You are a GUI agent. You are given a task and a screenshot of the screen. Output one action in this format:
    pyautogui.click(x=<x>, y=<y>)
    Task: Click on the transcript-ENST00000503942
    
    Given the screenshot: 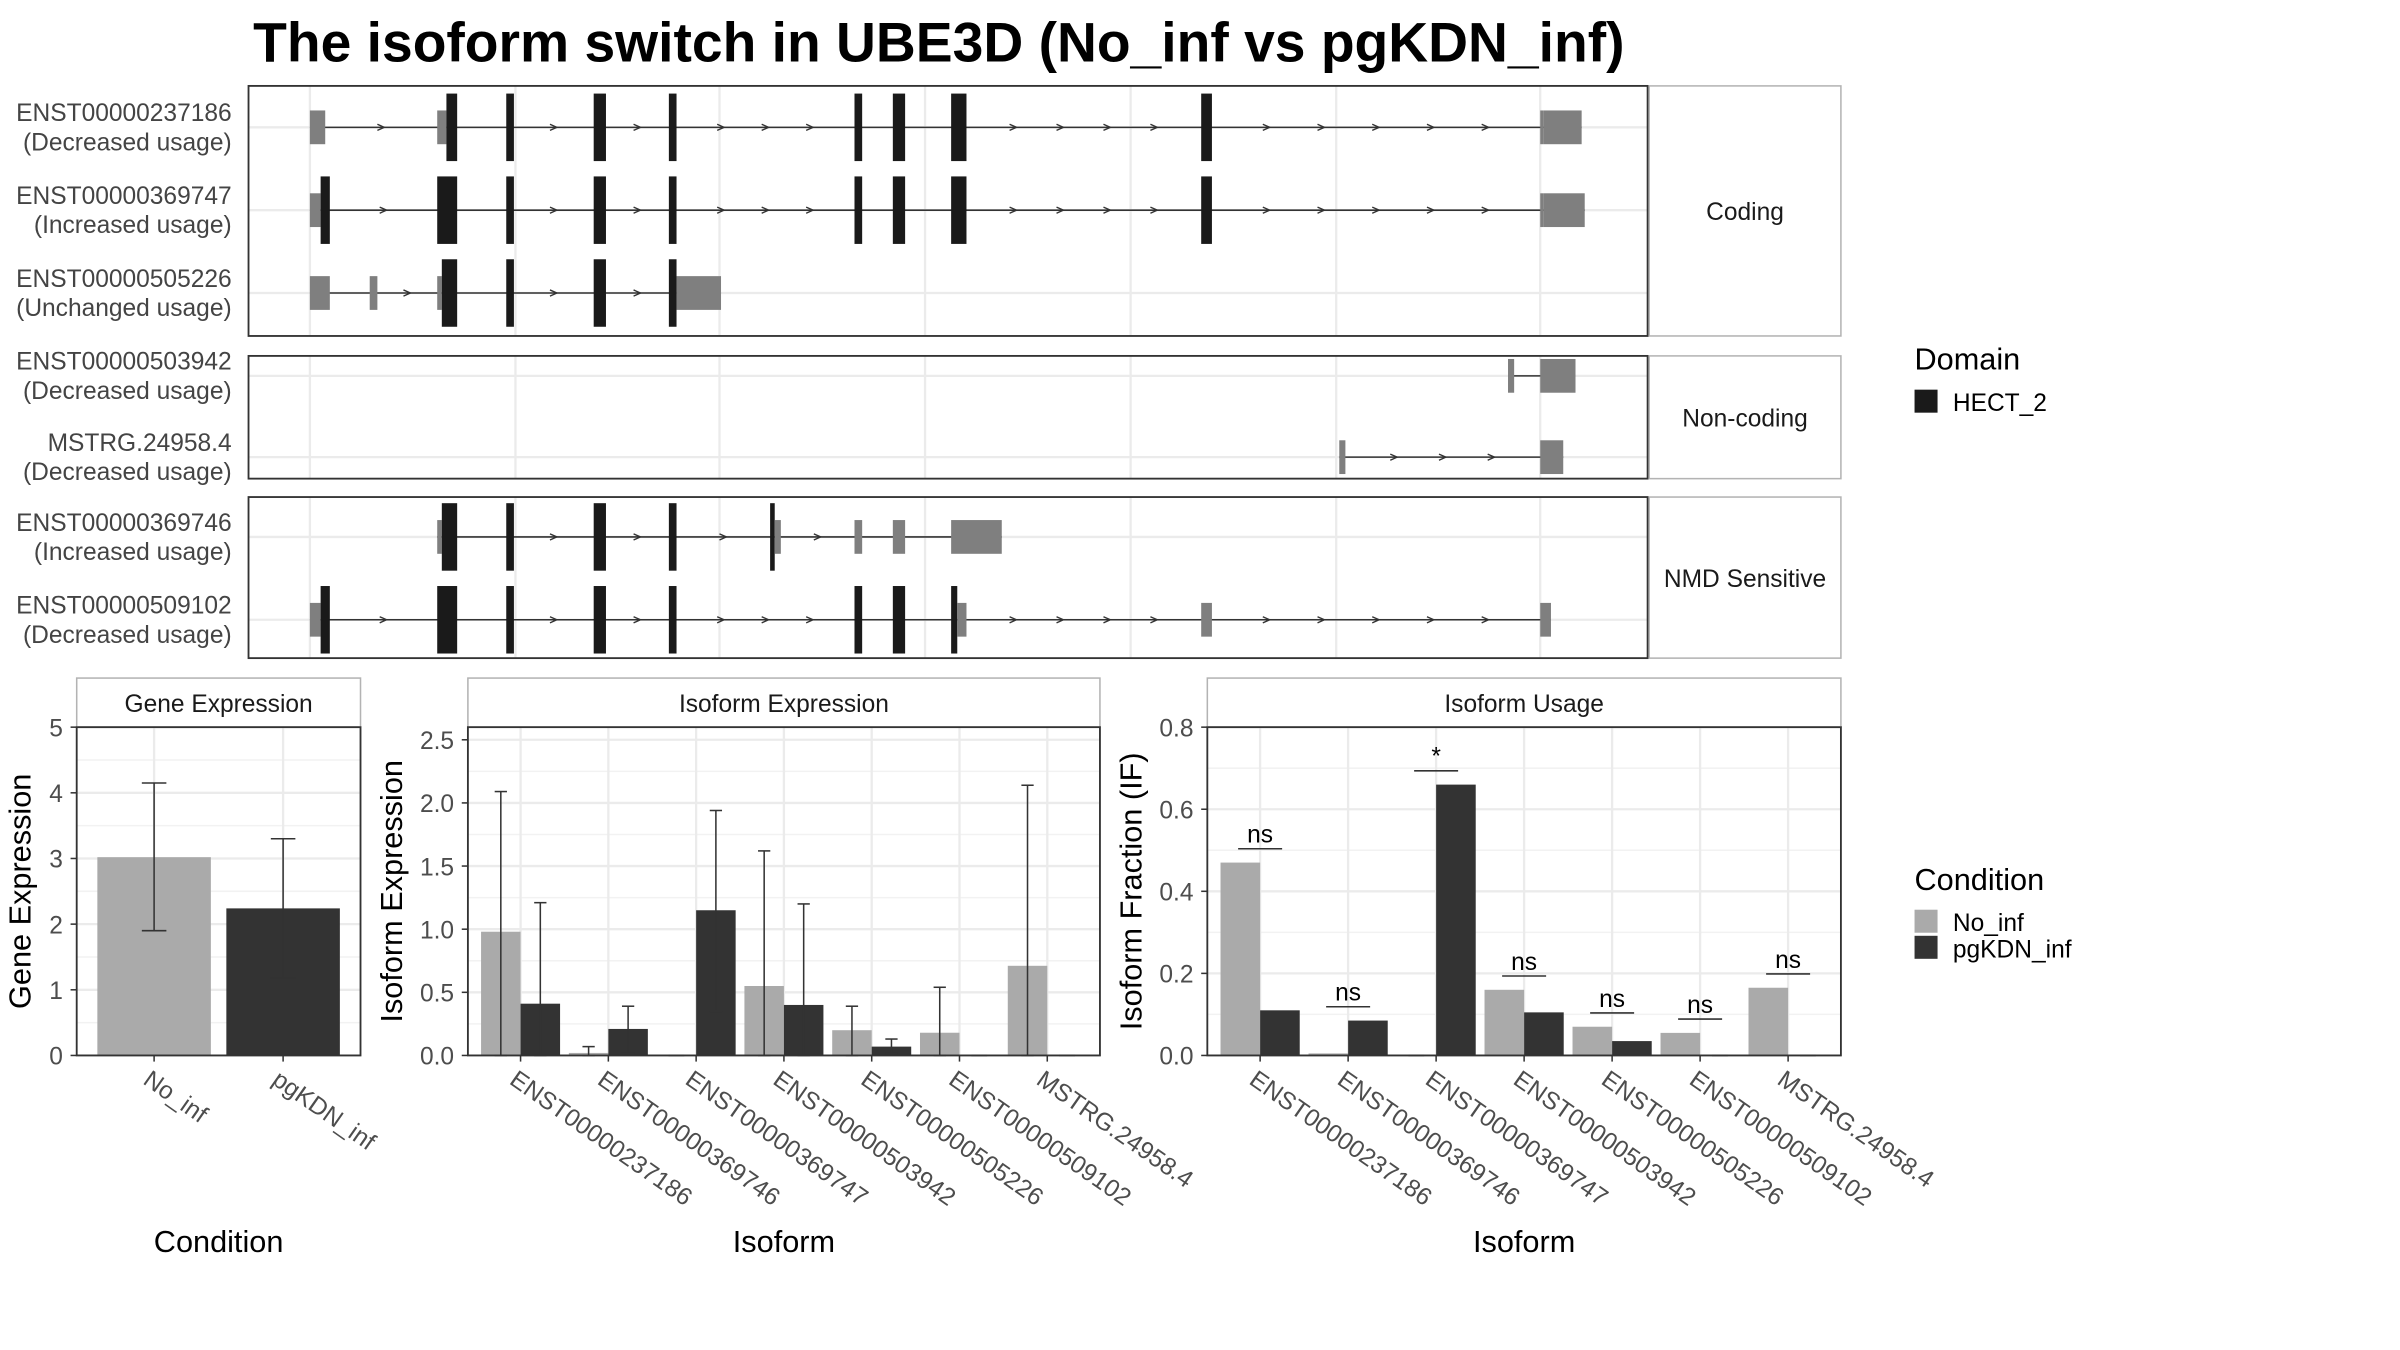 What is the action you would take?
    pyautogui.click(x=1542, y=375)
    